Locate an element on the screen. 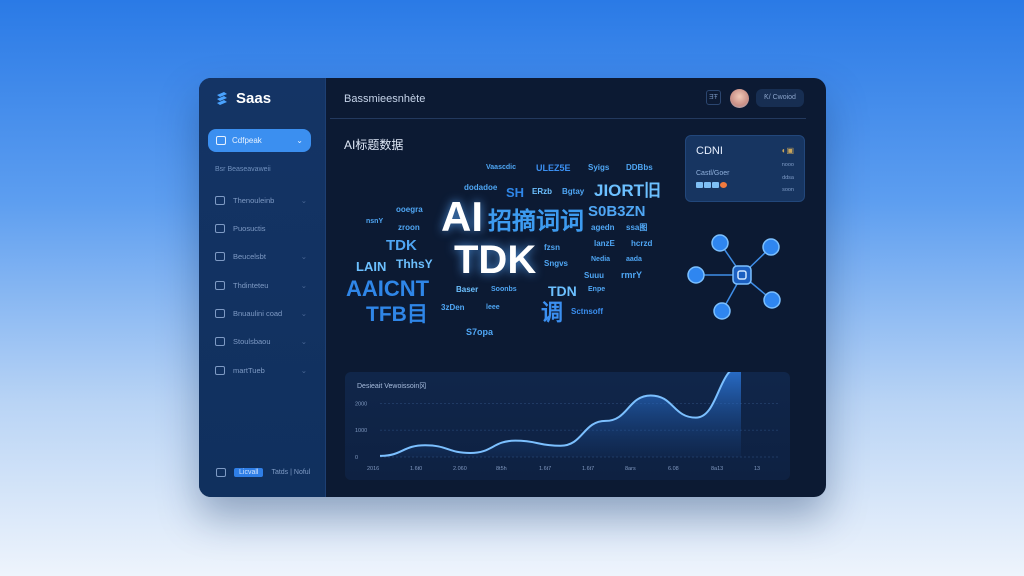  word-cloud-word: aada is located at coordinates (634, 259).